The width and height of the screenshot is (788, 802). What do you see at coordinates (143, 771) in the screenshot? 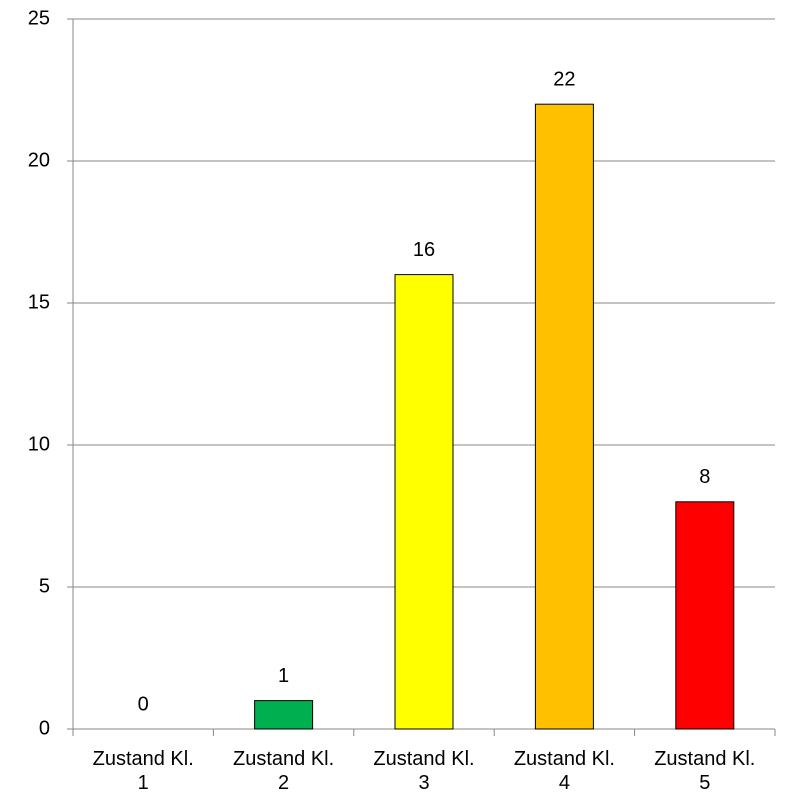
I see `x-tick-label: Zustand Kl. 1` at bounding box center [143, 771].